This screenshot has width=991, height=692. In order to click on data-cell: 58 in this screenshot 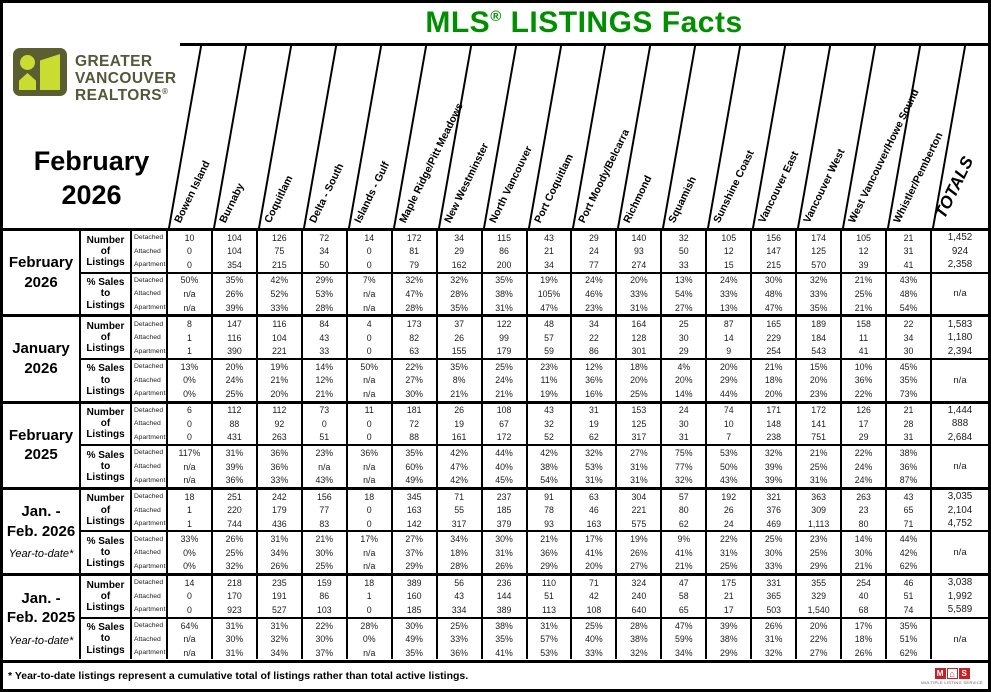, I will do `click(685, 596)`.